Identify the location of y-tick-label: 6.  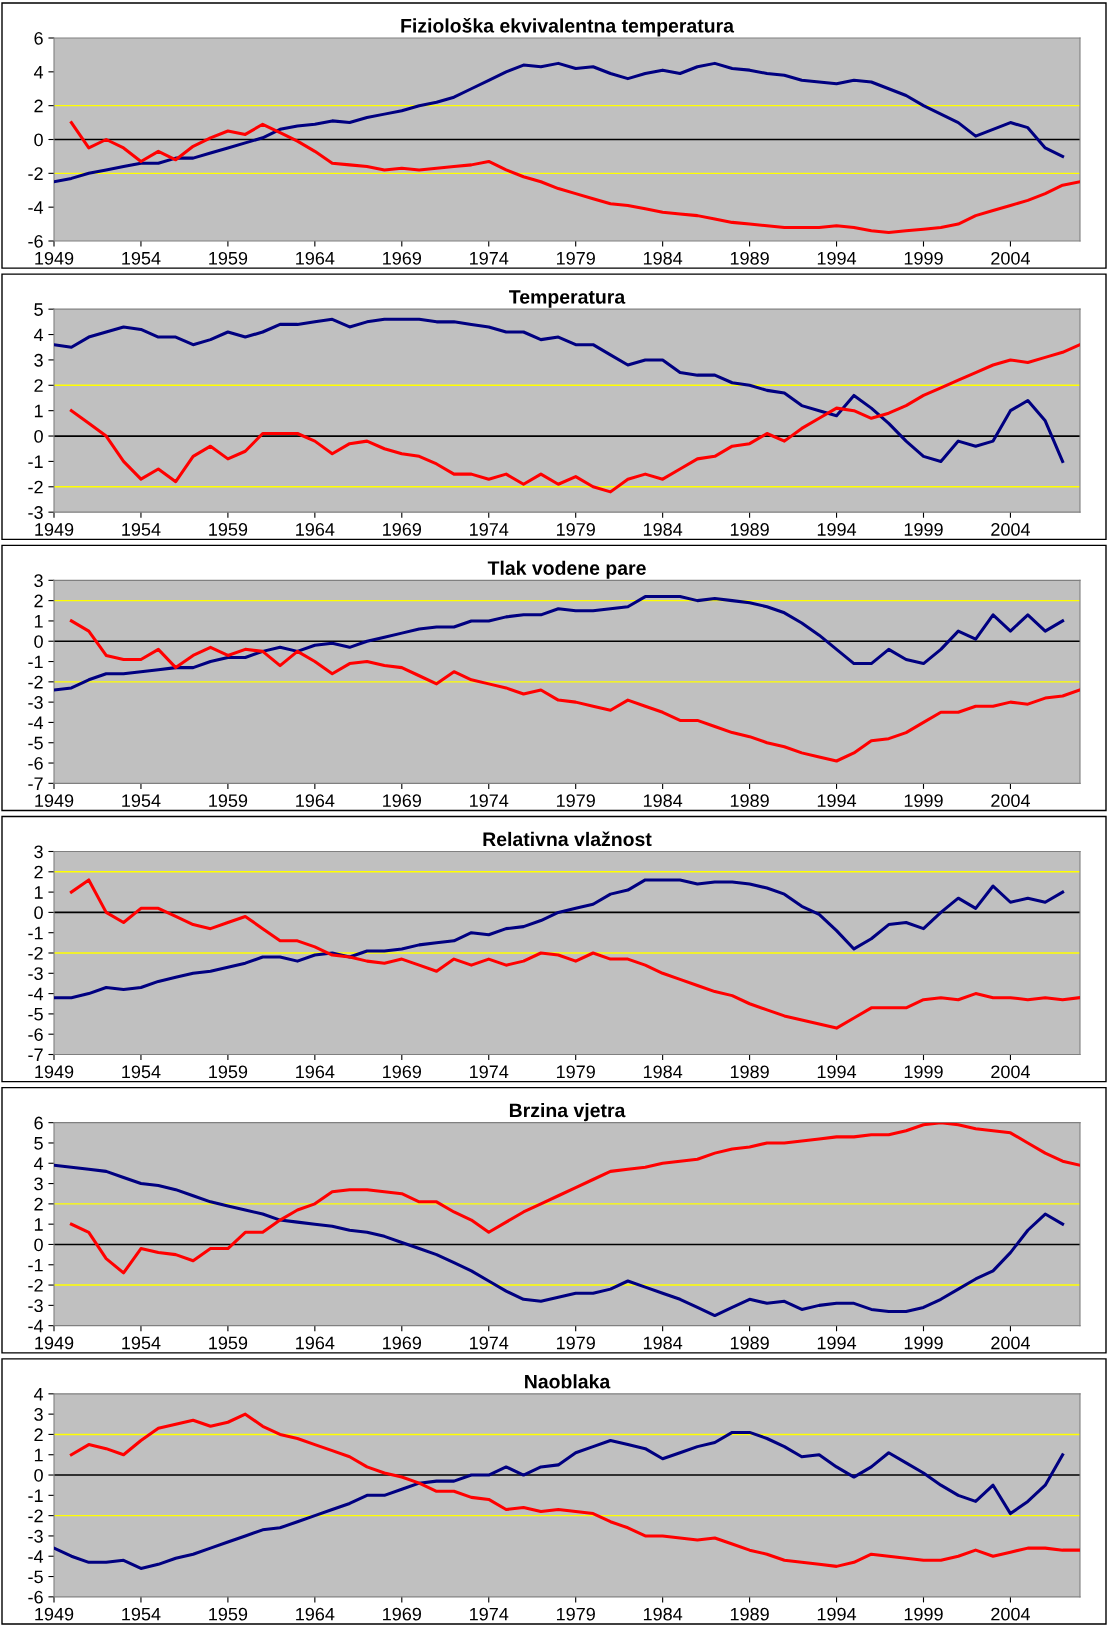
(38, 1123).